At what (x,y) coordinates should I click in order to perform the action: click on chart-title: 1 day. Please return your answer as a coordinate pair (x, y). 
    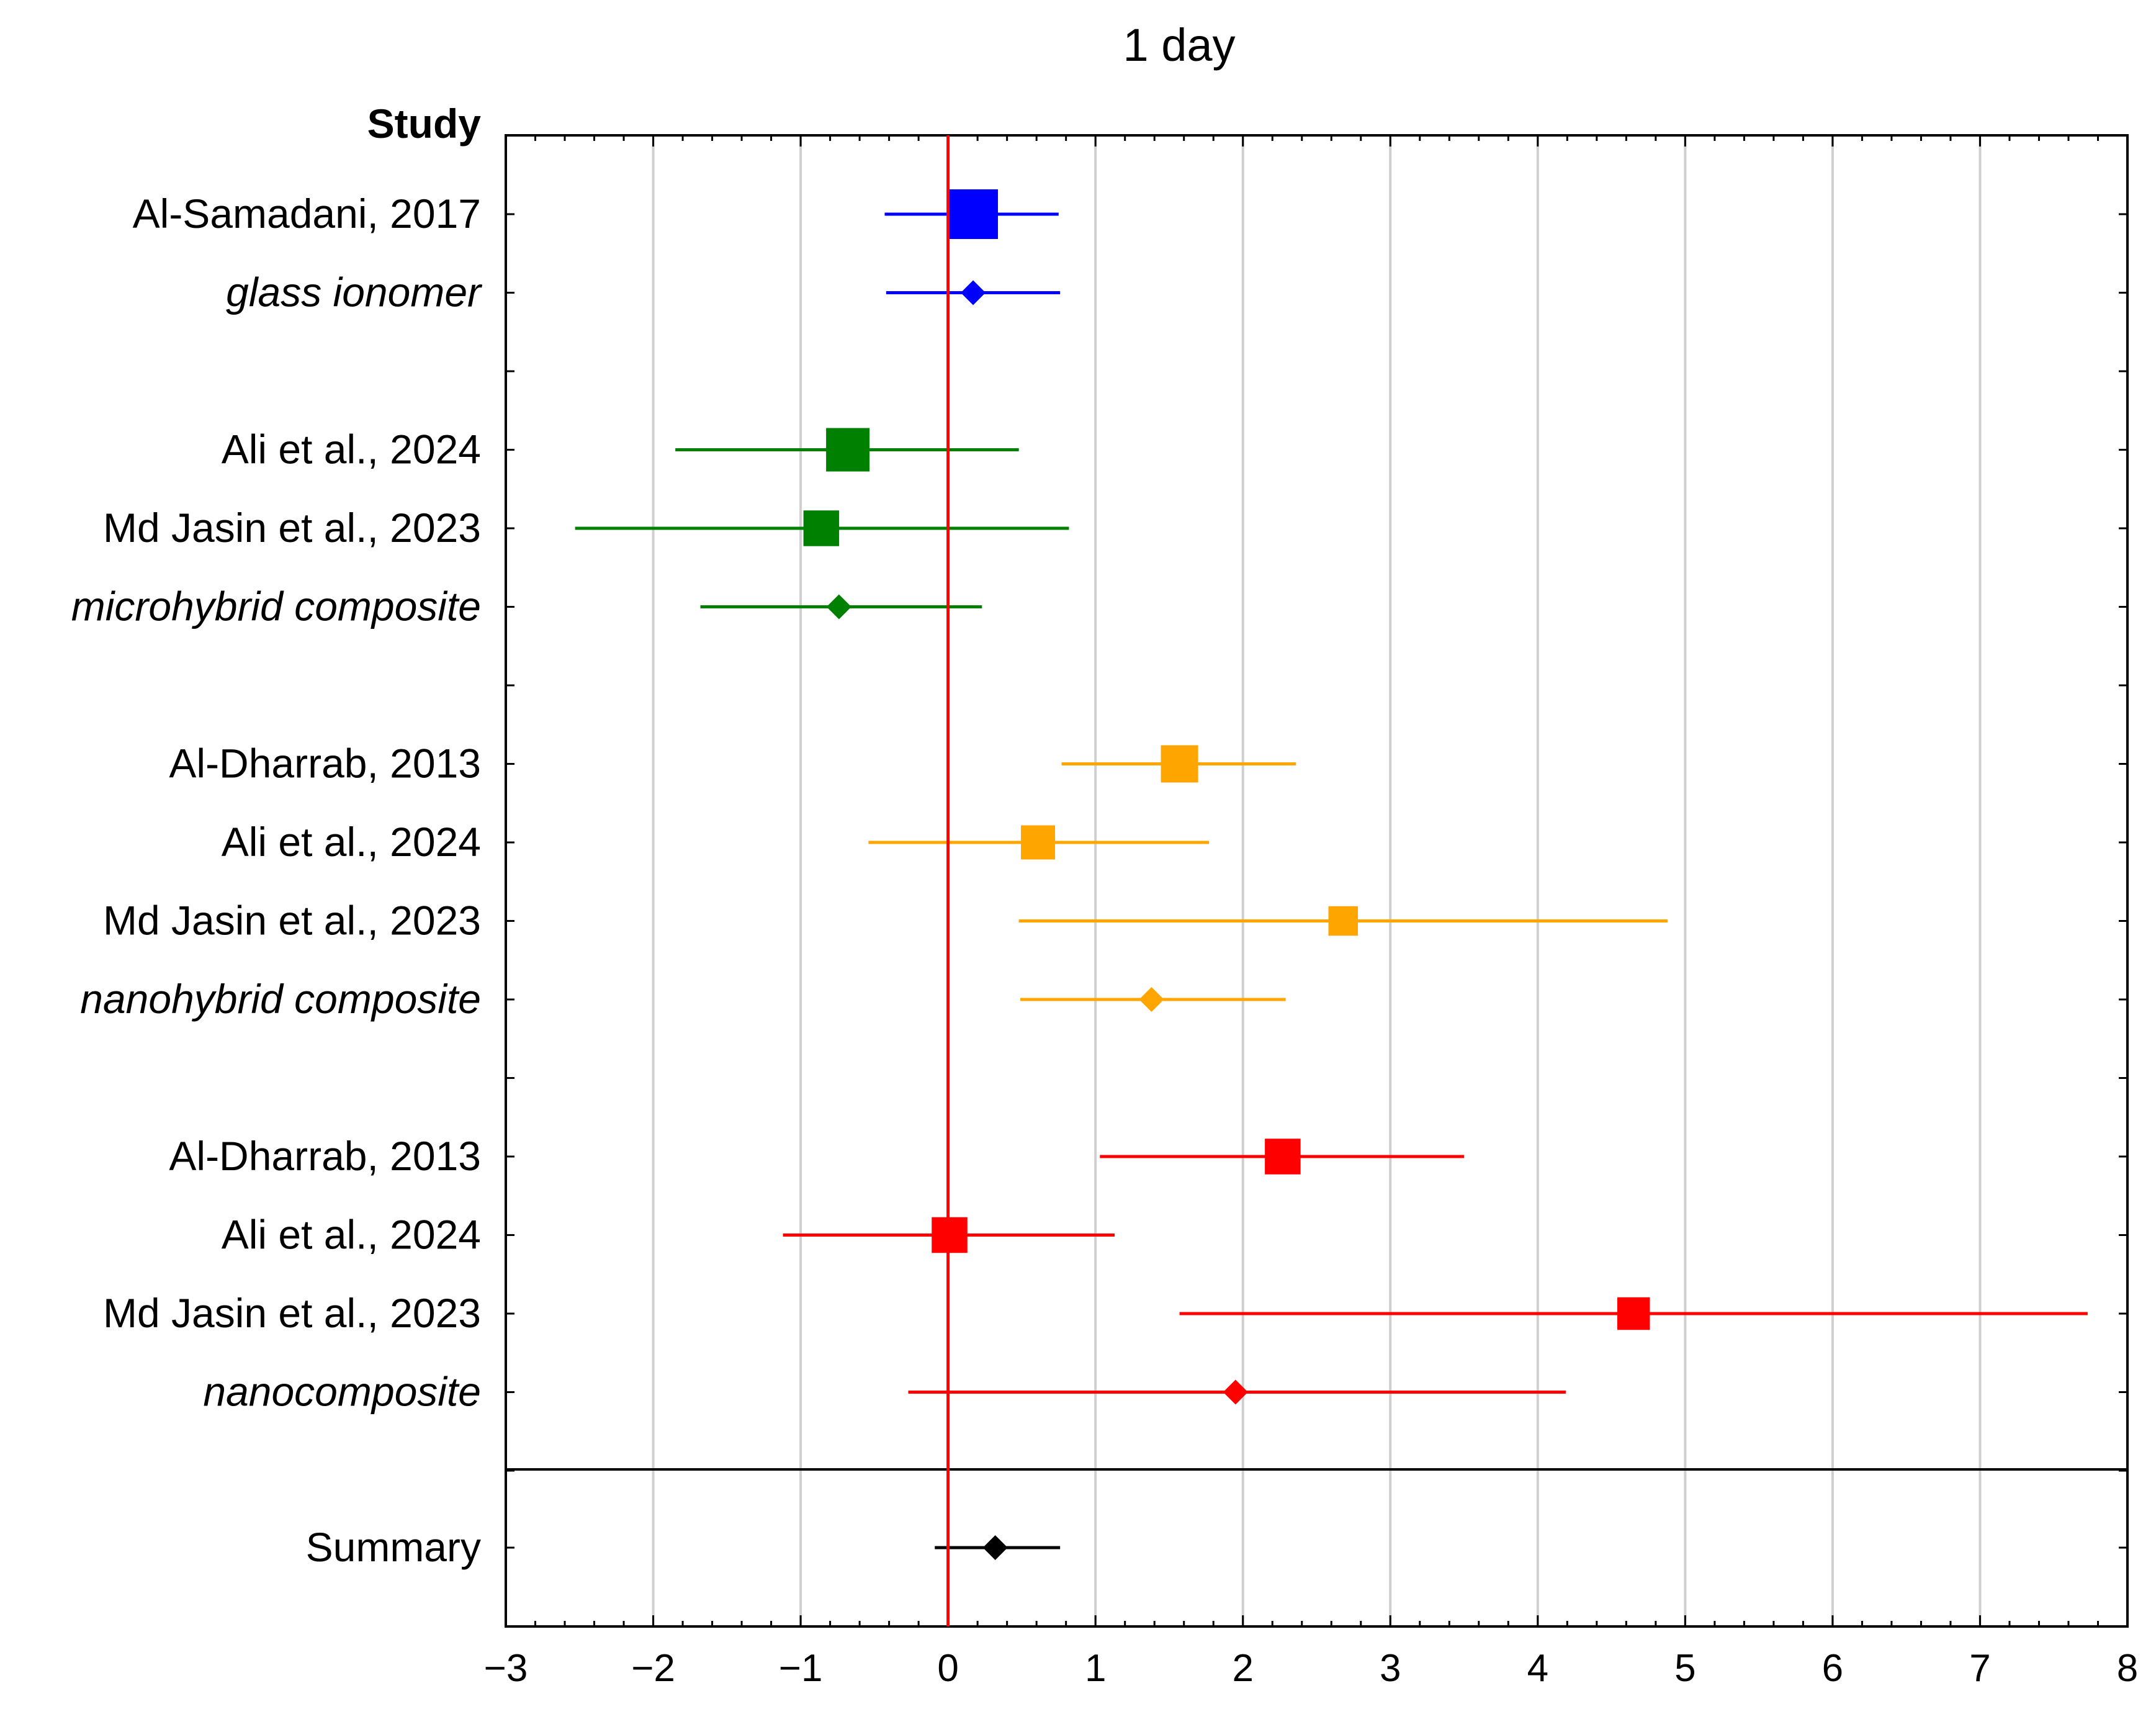
    Looking at the image, I should click on (1179, 45).